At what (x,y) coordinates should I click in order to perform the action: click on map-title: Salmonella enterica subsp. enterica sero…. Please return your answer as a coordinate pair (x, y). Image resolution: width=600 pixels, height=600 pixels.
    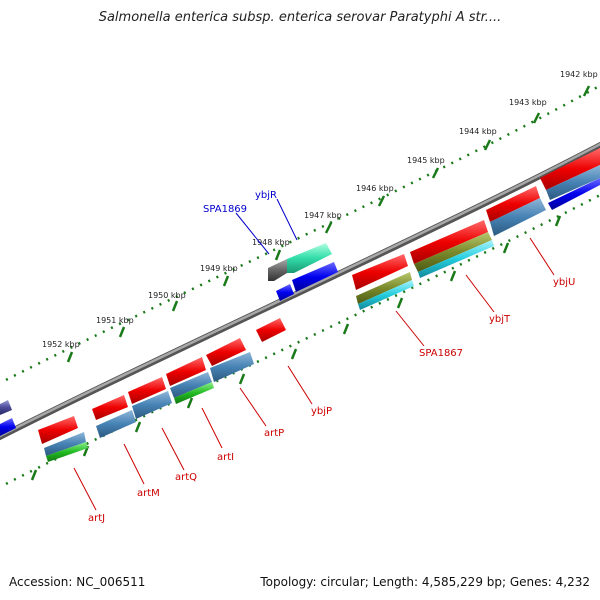
    Looking at the image, I should click on (300, 17).